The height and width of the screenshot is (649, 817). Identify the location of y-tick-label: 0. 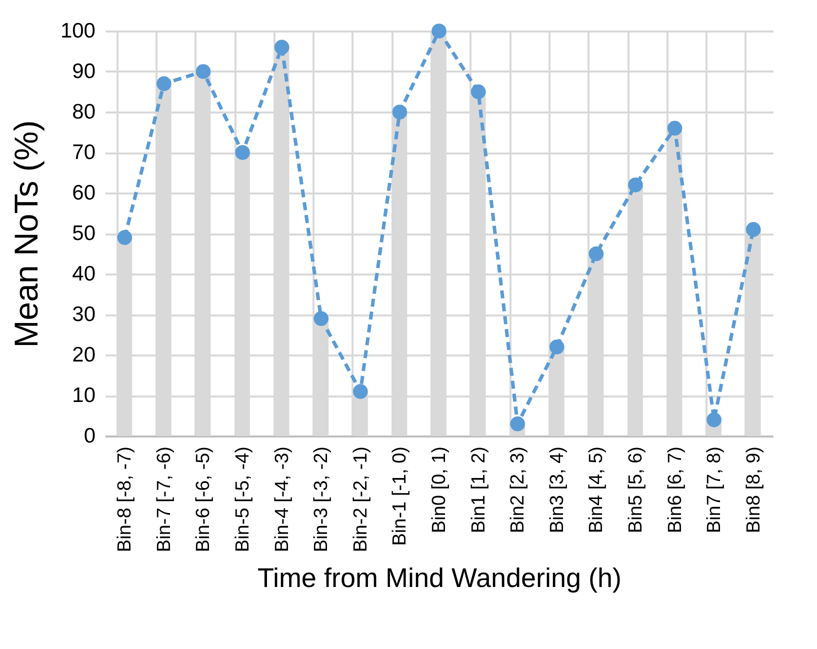
(90, 436).